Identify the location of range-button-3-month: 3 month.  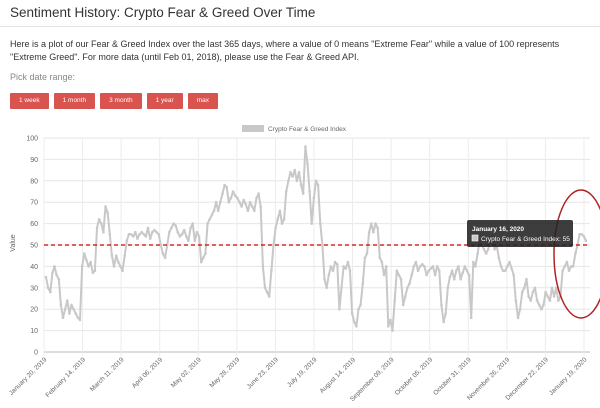
(121, 101).